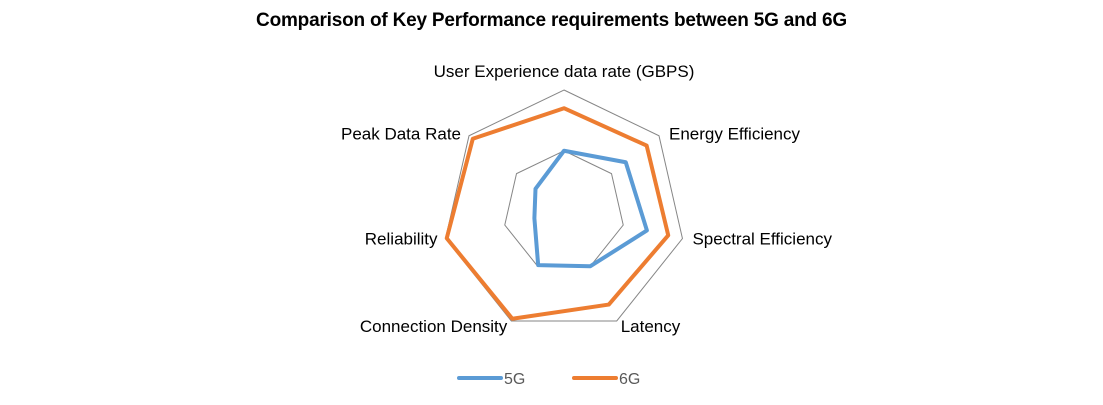  Describe the element at coordinates (735, 134) in the screenshot. I see `axis-label-1: Energy Efficiency` at that location.